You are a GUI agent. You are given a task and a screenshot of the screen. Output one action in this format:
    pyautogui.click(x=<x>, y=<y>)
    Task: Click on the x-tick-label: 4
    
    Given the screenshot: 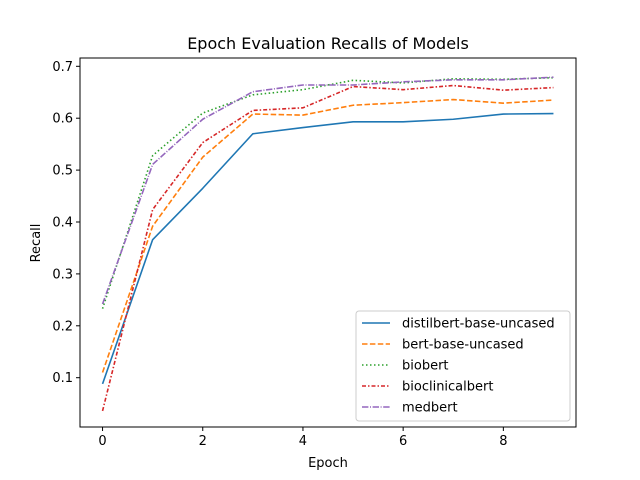 What is the action you would take?
    pyautogui.click(x=303, y=441)
    